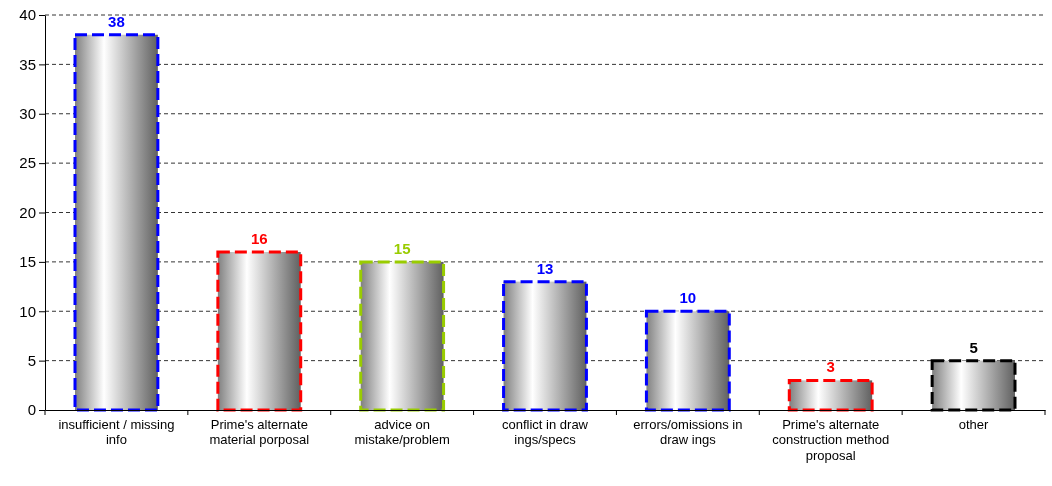 This screenshot has width=1052, height=486. I want to click on data-label: 15, so click(402, 248).